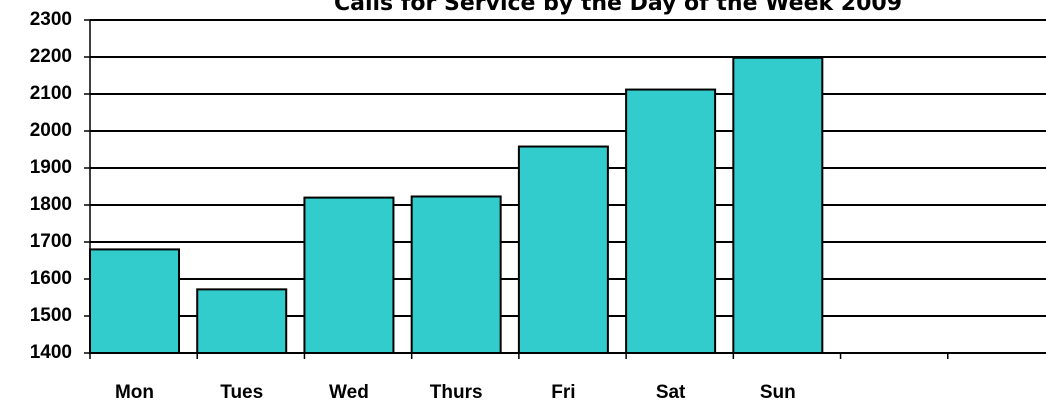  What do you see at coordinates (51, 241) in the screenshot?
I see `y-tick-label: 1700` at bounding box center [51, 241].